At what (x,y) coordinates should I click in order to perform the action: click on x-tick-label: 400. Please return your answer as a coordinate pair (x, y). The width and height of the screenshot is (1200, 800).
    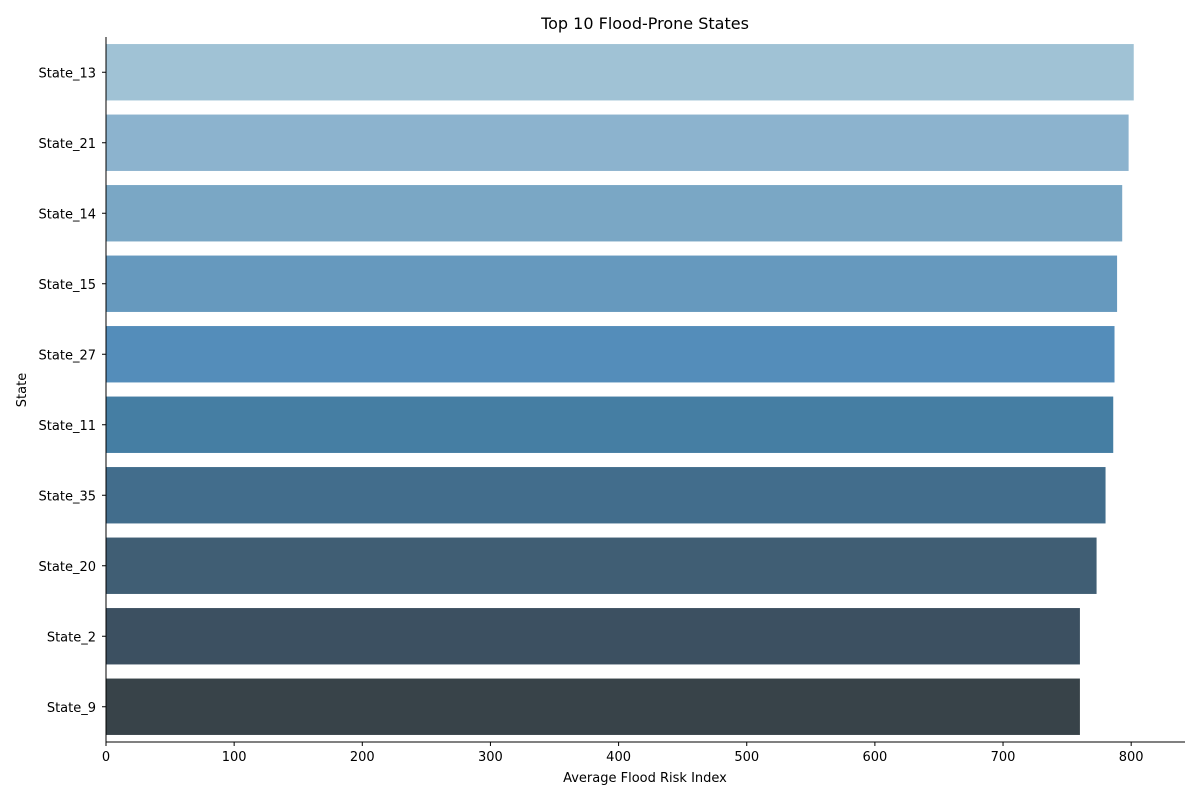
    Looking at the image, I should click on (618, 757).